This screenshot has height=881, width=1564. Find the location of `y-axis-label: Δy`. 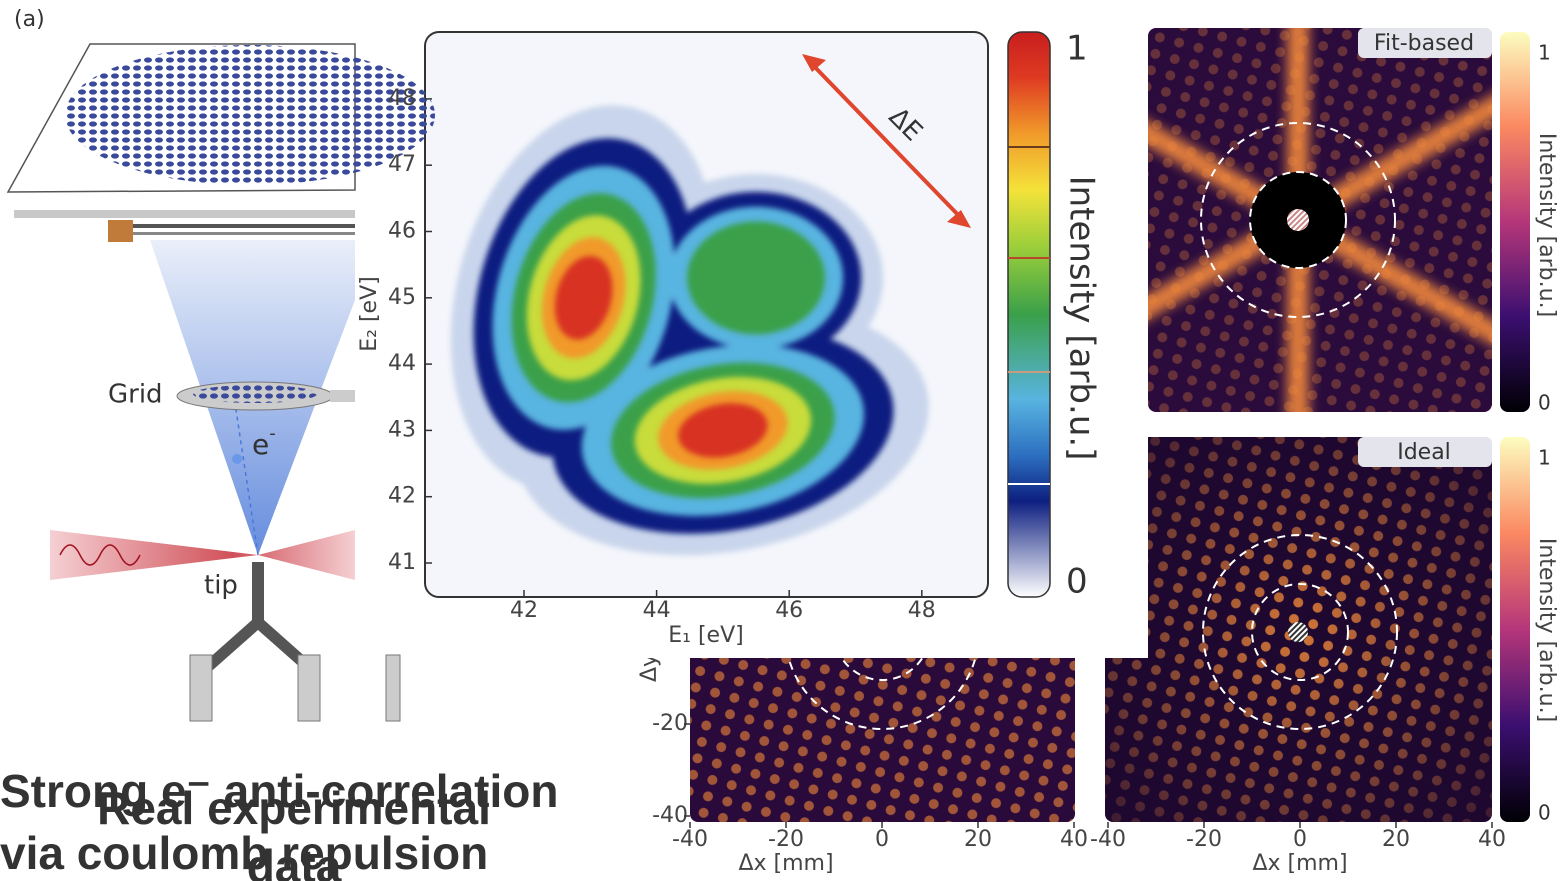

y-axis-label: Δy is located at coordinates (649, 668).